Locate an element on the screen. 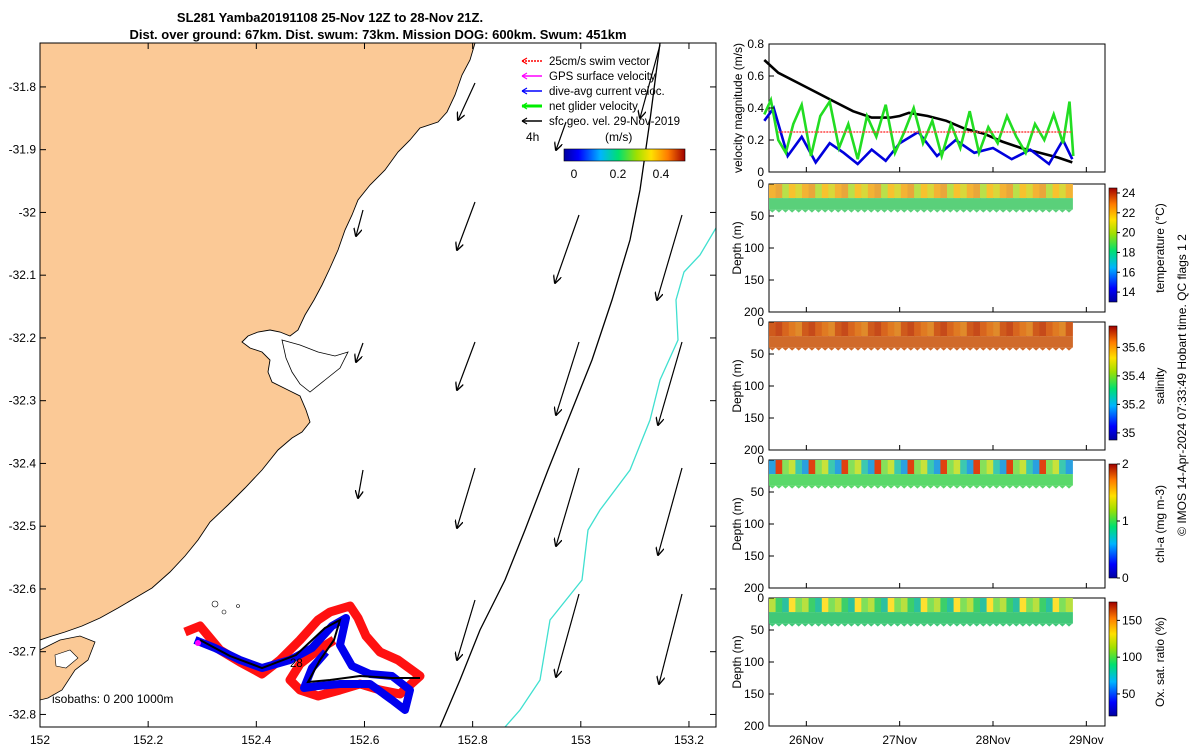 The height and width of the screenshot is (750, 1200). section-y-tick-label: 150 is located at coordinates (754, 556).